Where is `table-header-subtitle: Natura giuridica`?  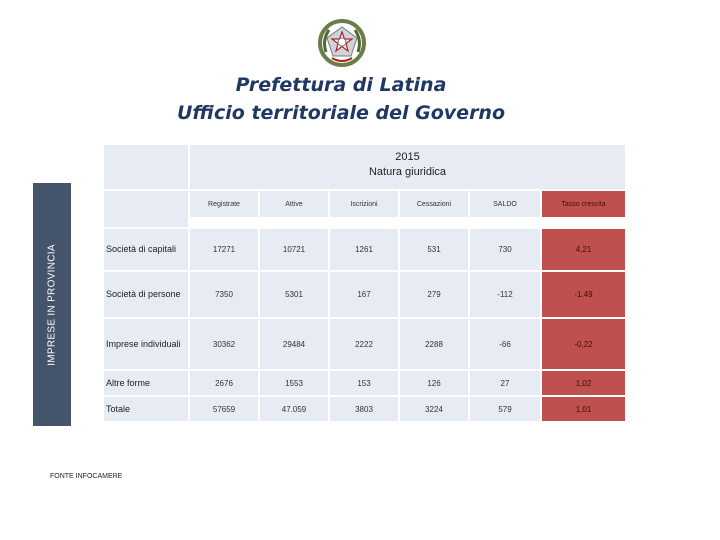 table-header-subtitle: Natura giuridica is located at coordinates (407, 172).